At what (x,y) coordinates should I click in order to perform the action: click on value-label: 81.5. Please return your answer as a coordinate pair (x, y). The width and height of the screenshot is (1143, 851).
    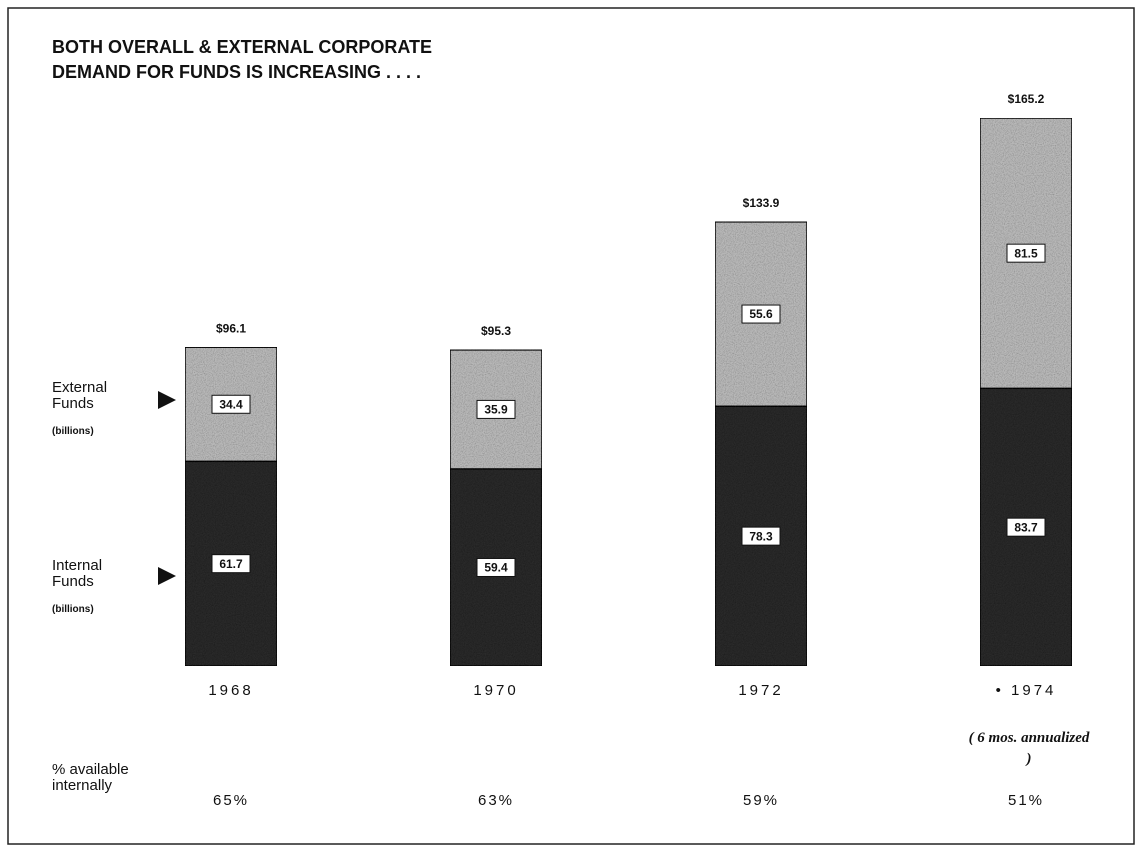
    Looking at the image, I should click on (1026, 253).